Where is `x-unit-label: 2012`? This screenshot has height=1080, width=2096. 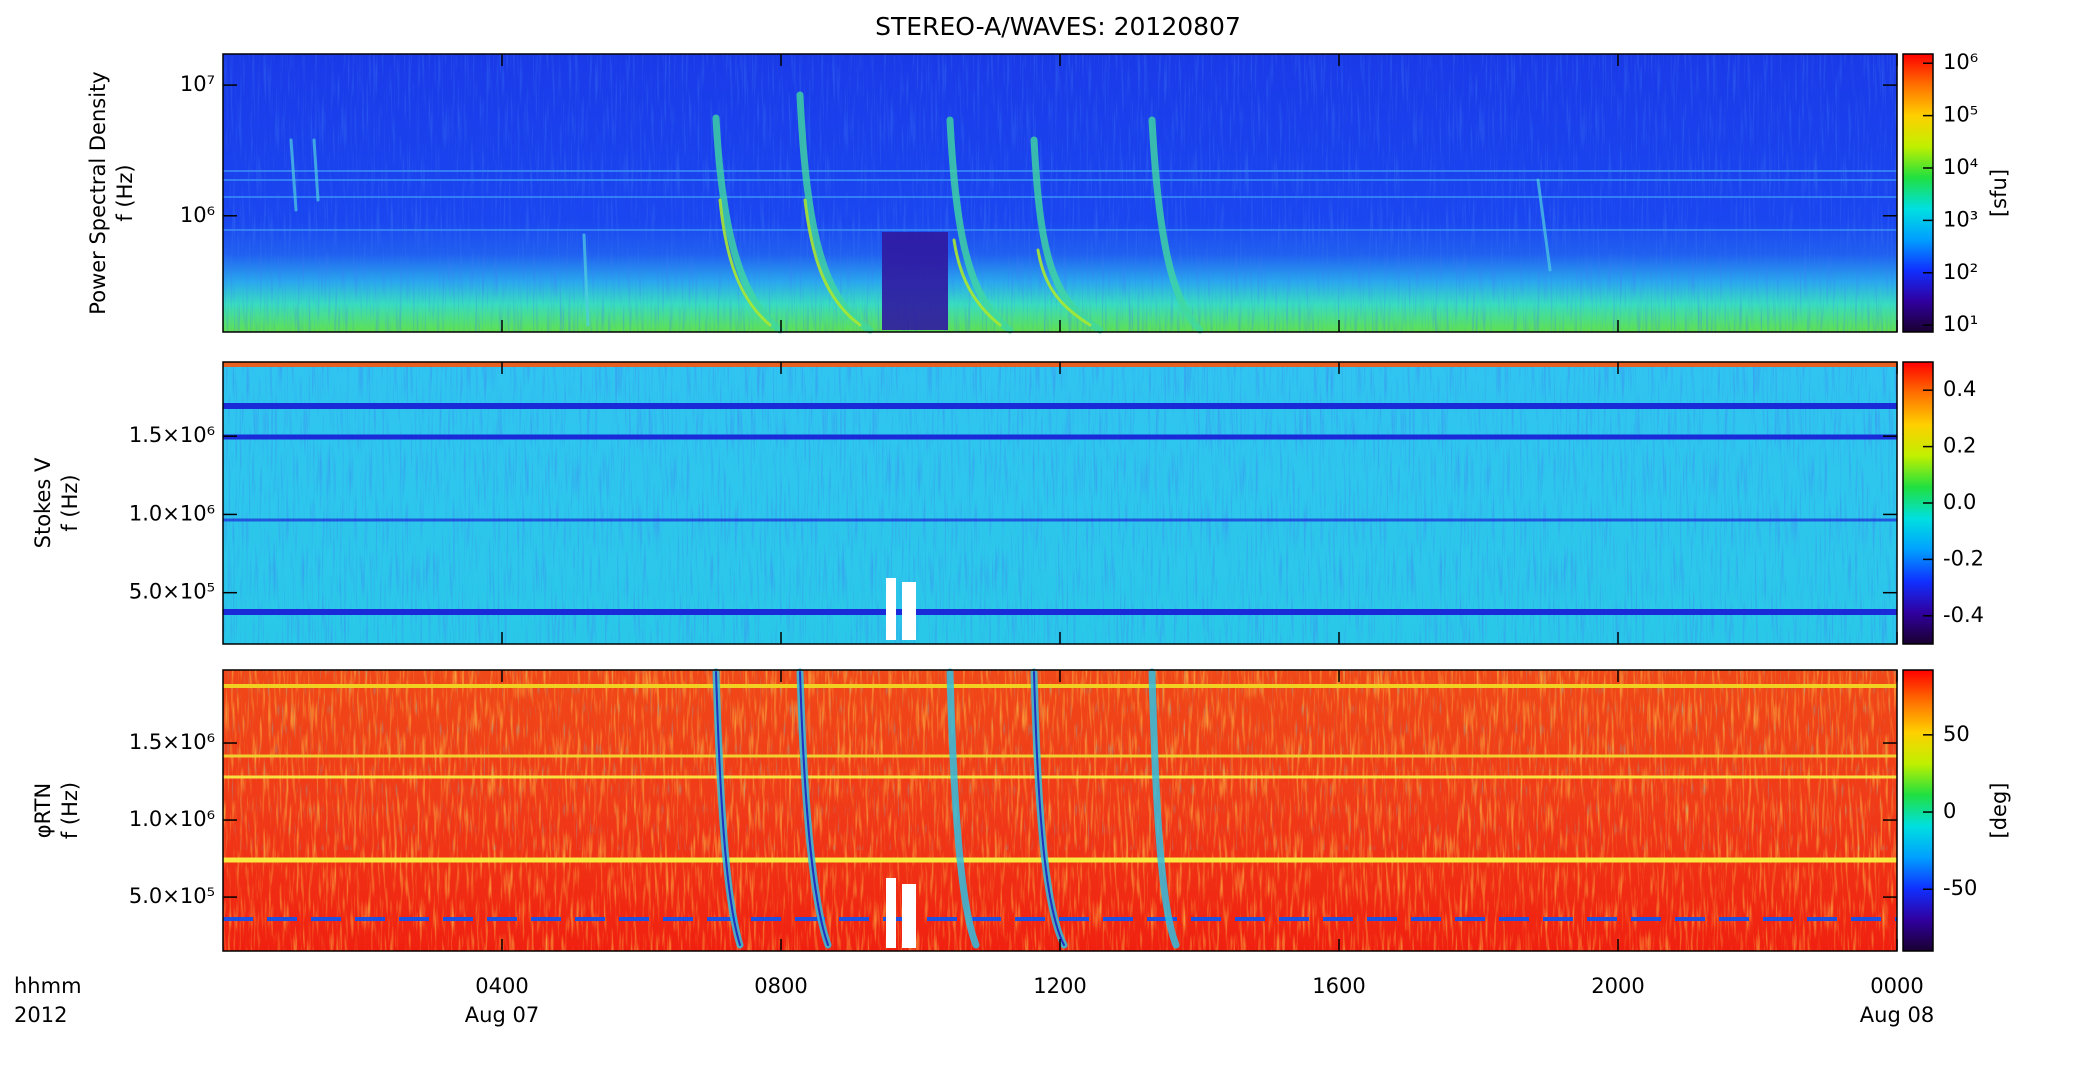
x-unit-label: 2012 is located at coordinates (40, 1015).